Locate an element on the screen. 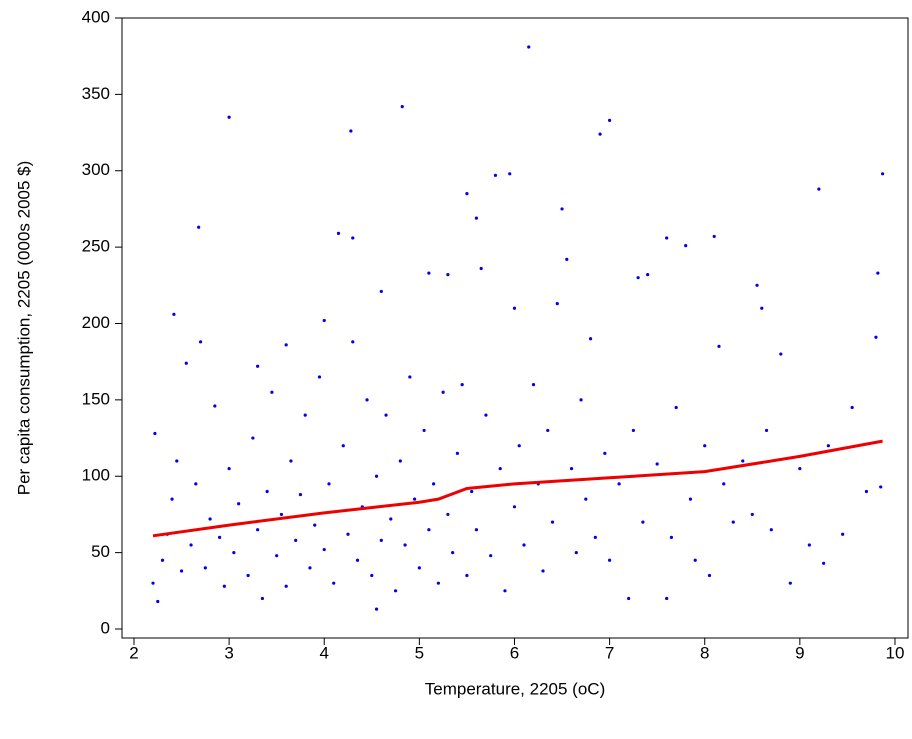  y-tick-label: 50 is located at coordinates (100, 551).